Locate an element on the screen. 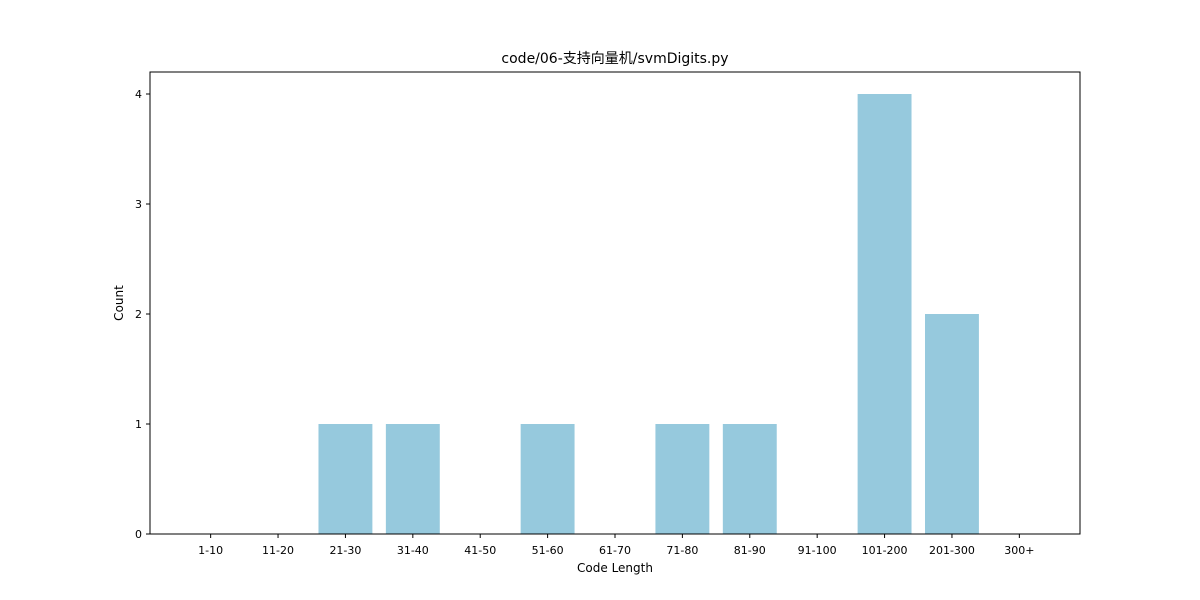 This screenshot has height=600, width=1200. x-tick-label: 101-200 is located at coordinates (885, 550).